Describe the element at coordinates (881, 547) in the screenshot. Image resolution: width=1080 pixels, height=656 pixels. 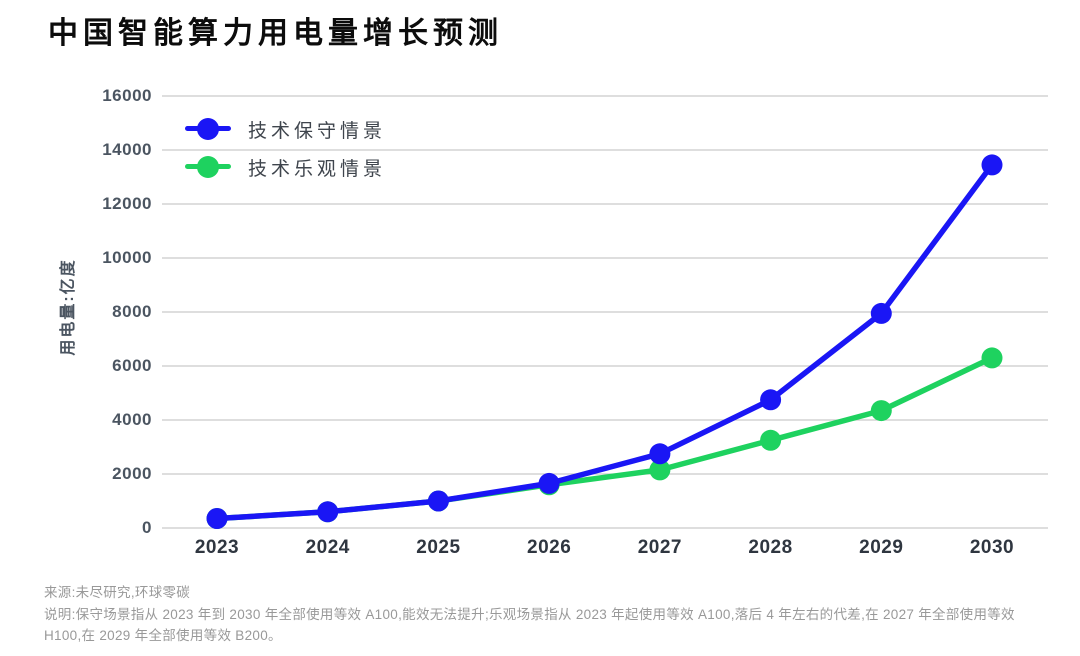
I see `x-tick-label: 2029` at that location.